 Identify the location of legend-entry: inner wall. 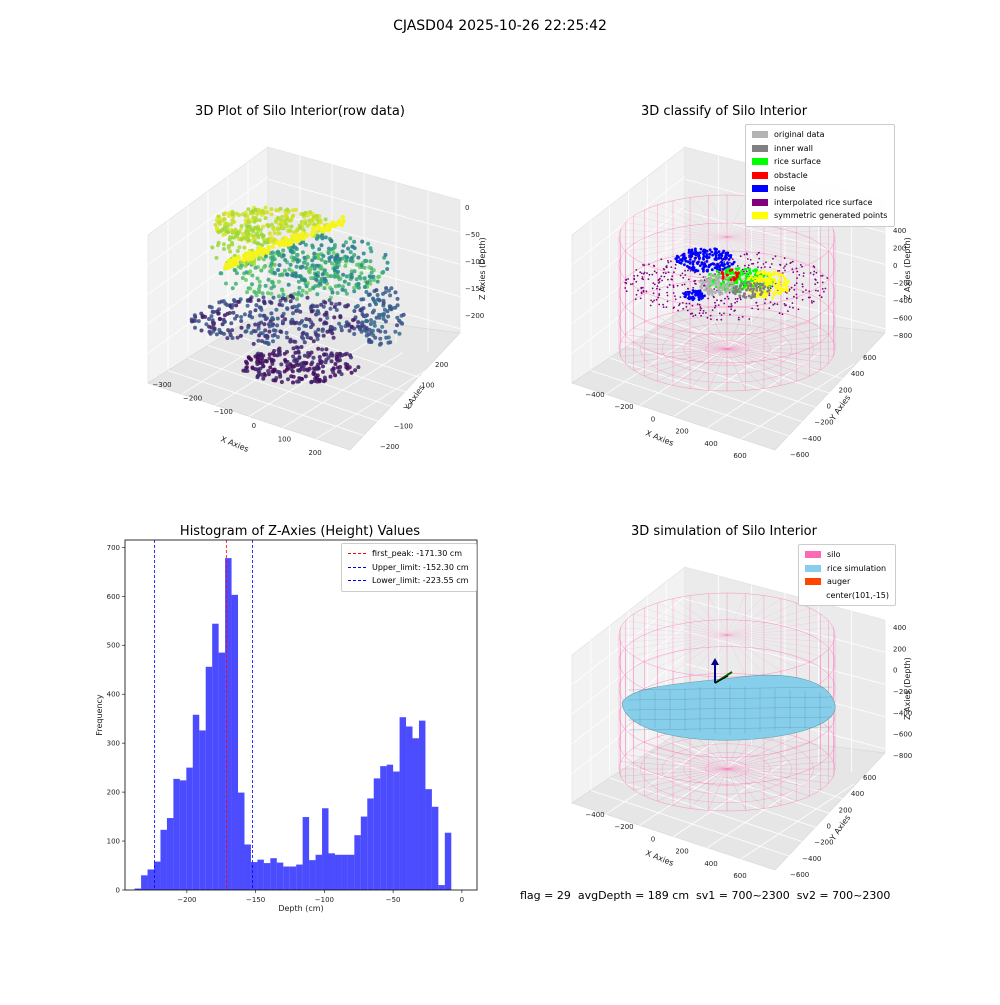
(820, 149).